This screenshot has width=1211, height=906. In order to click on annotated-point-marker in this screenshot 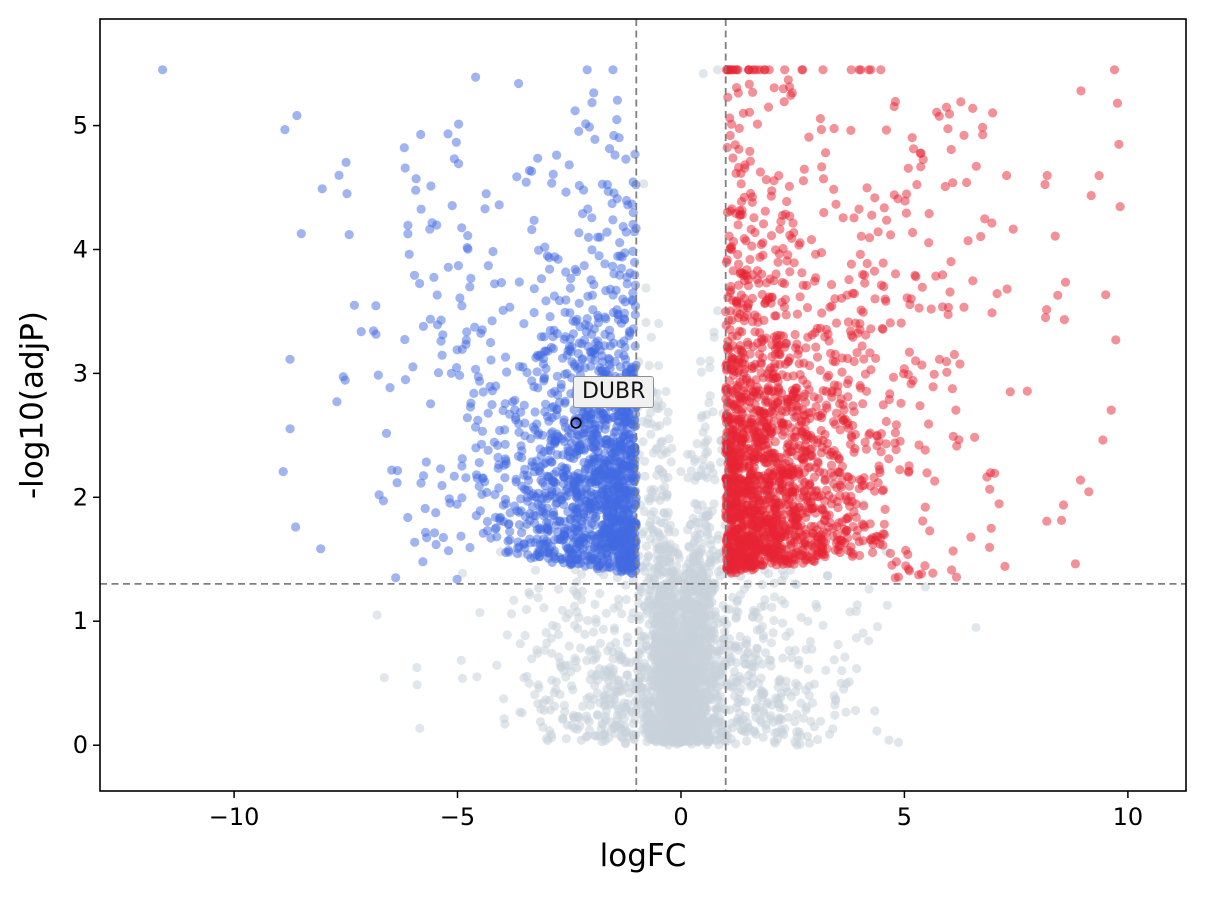, I will do `click(576, 423)`.